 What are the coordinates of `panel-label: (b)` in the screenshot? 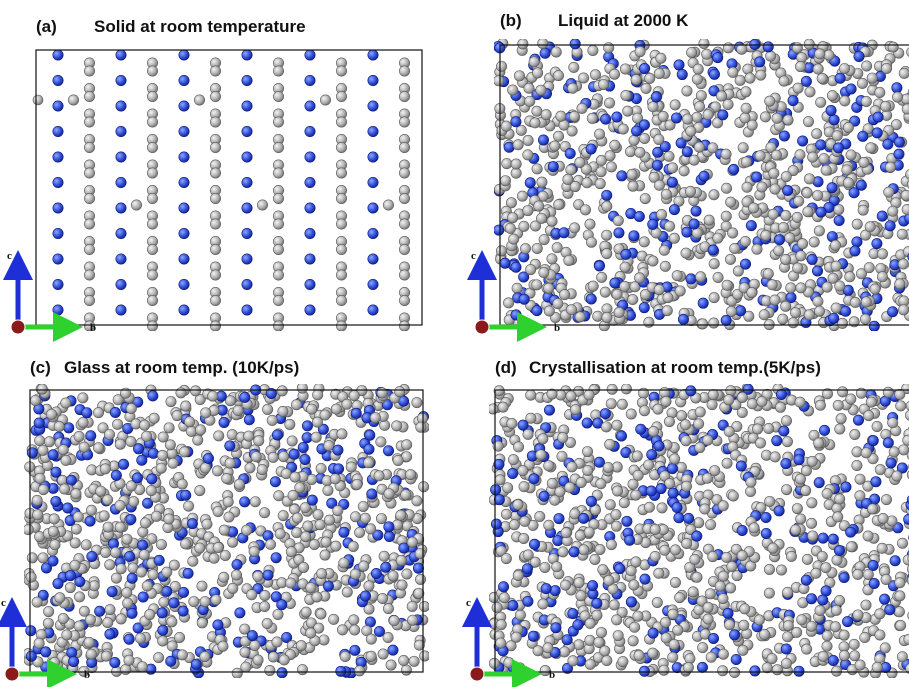 It's located at (511, 20).